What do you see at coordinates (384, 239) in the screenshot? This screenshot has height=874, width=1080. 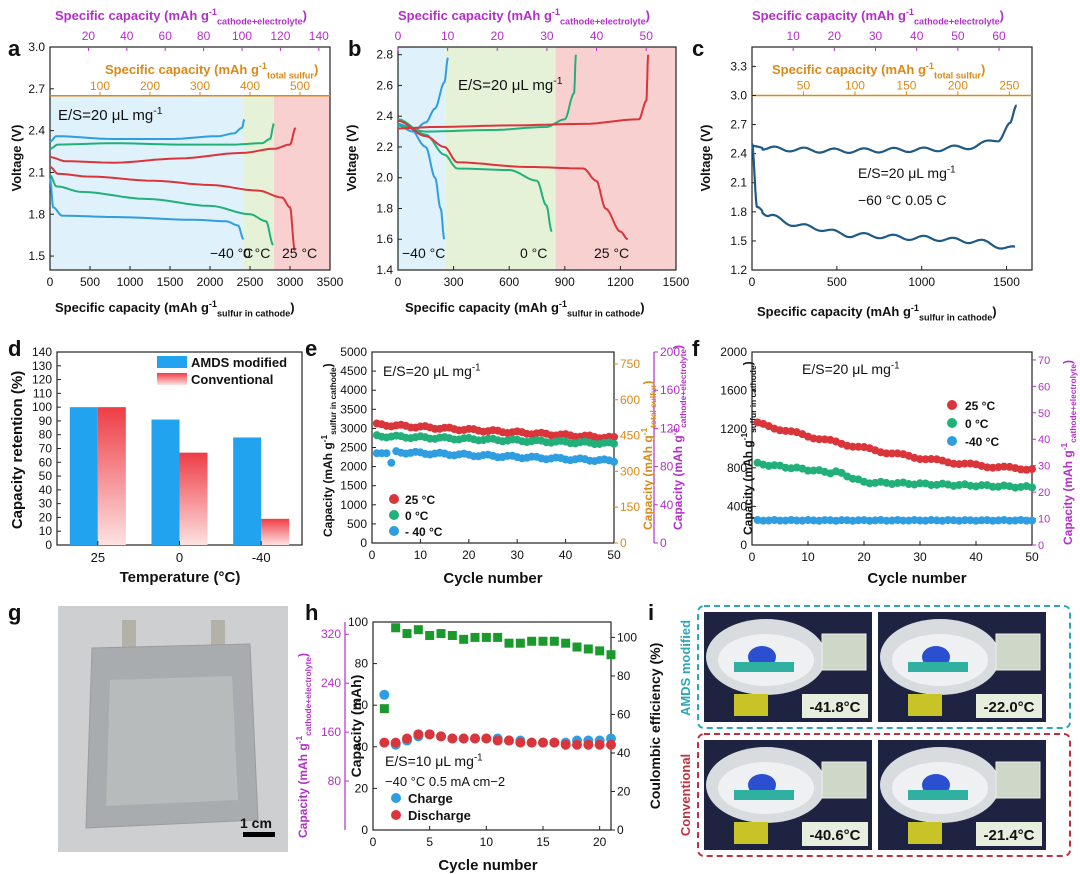 I see `y-tick-label: 1.6` at bounding box center [384, 239].